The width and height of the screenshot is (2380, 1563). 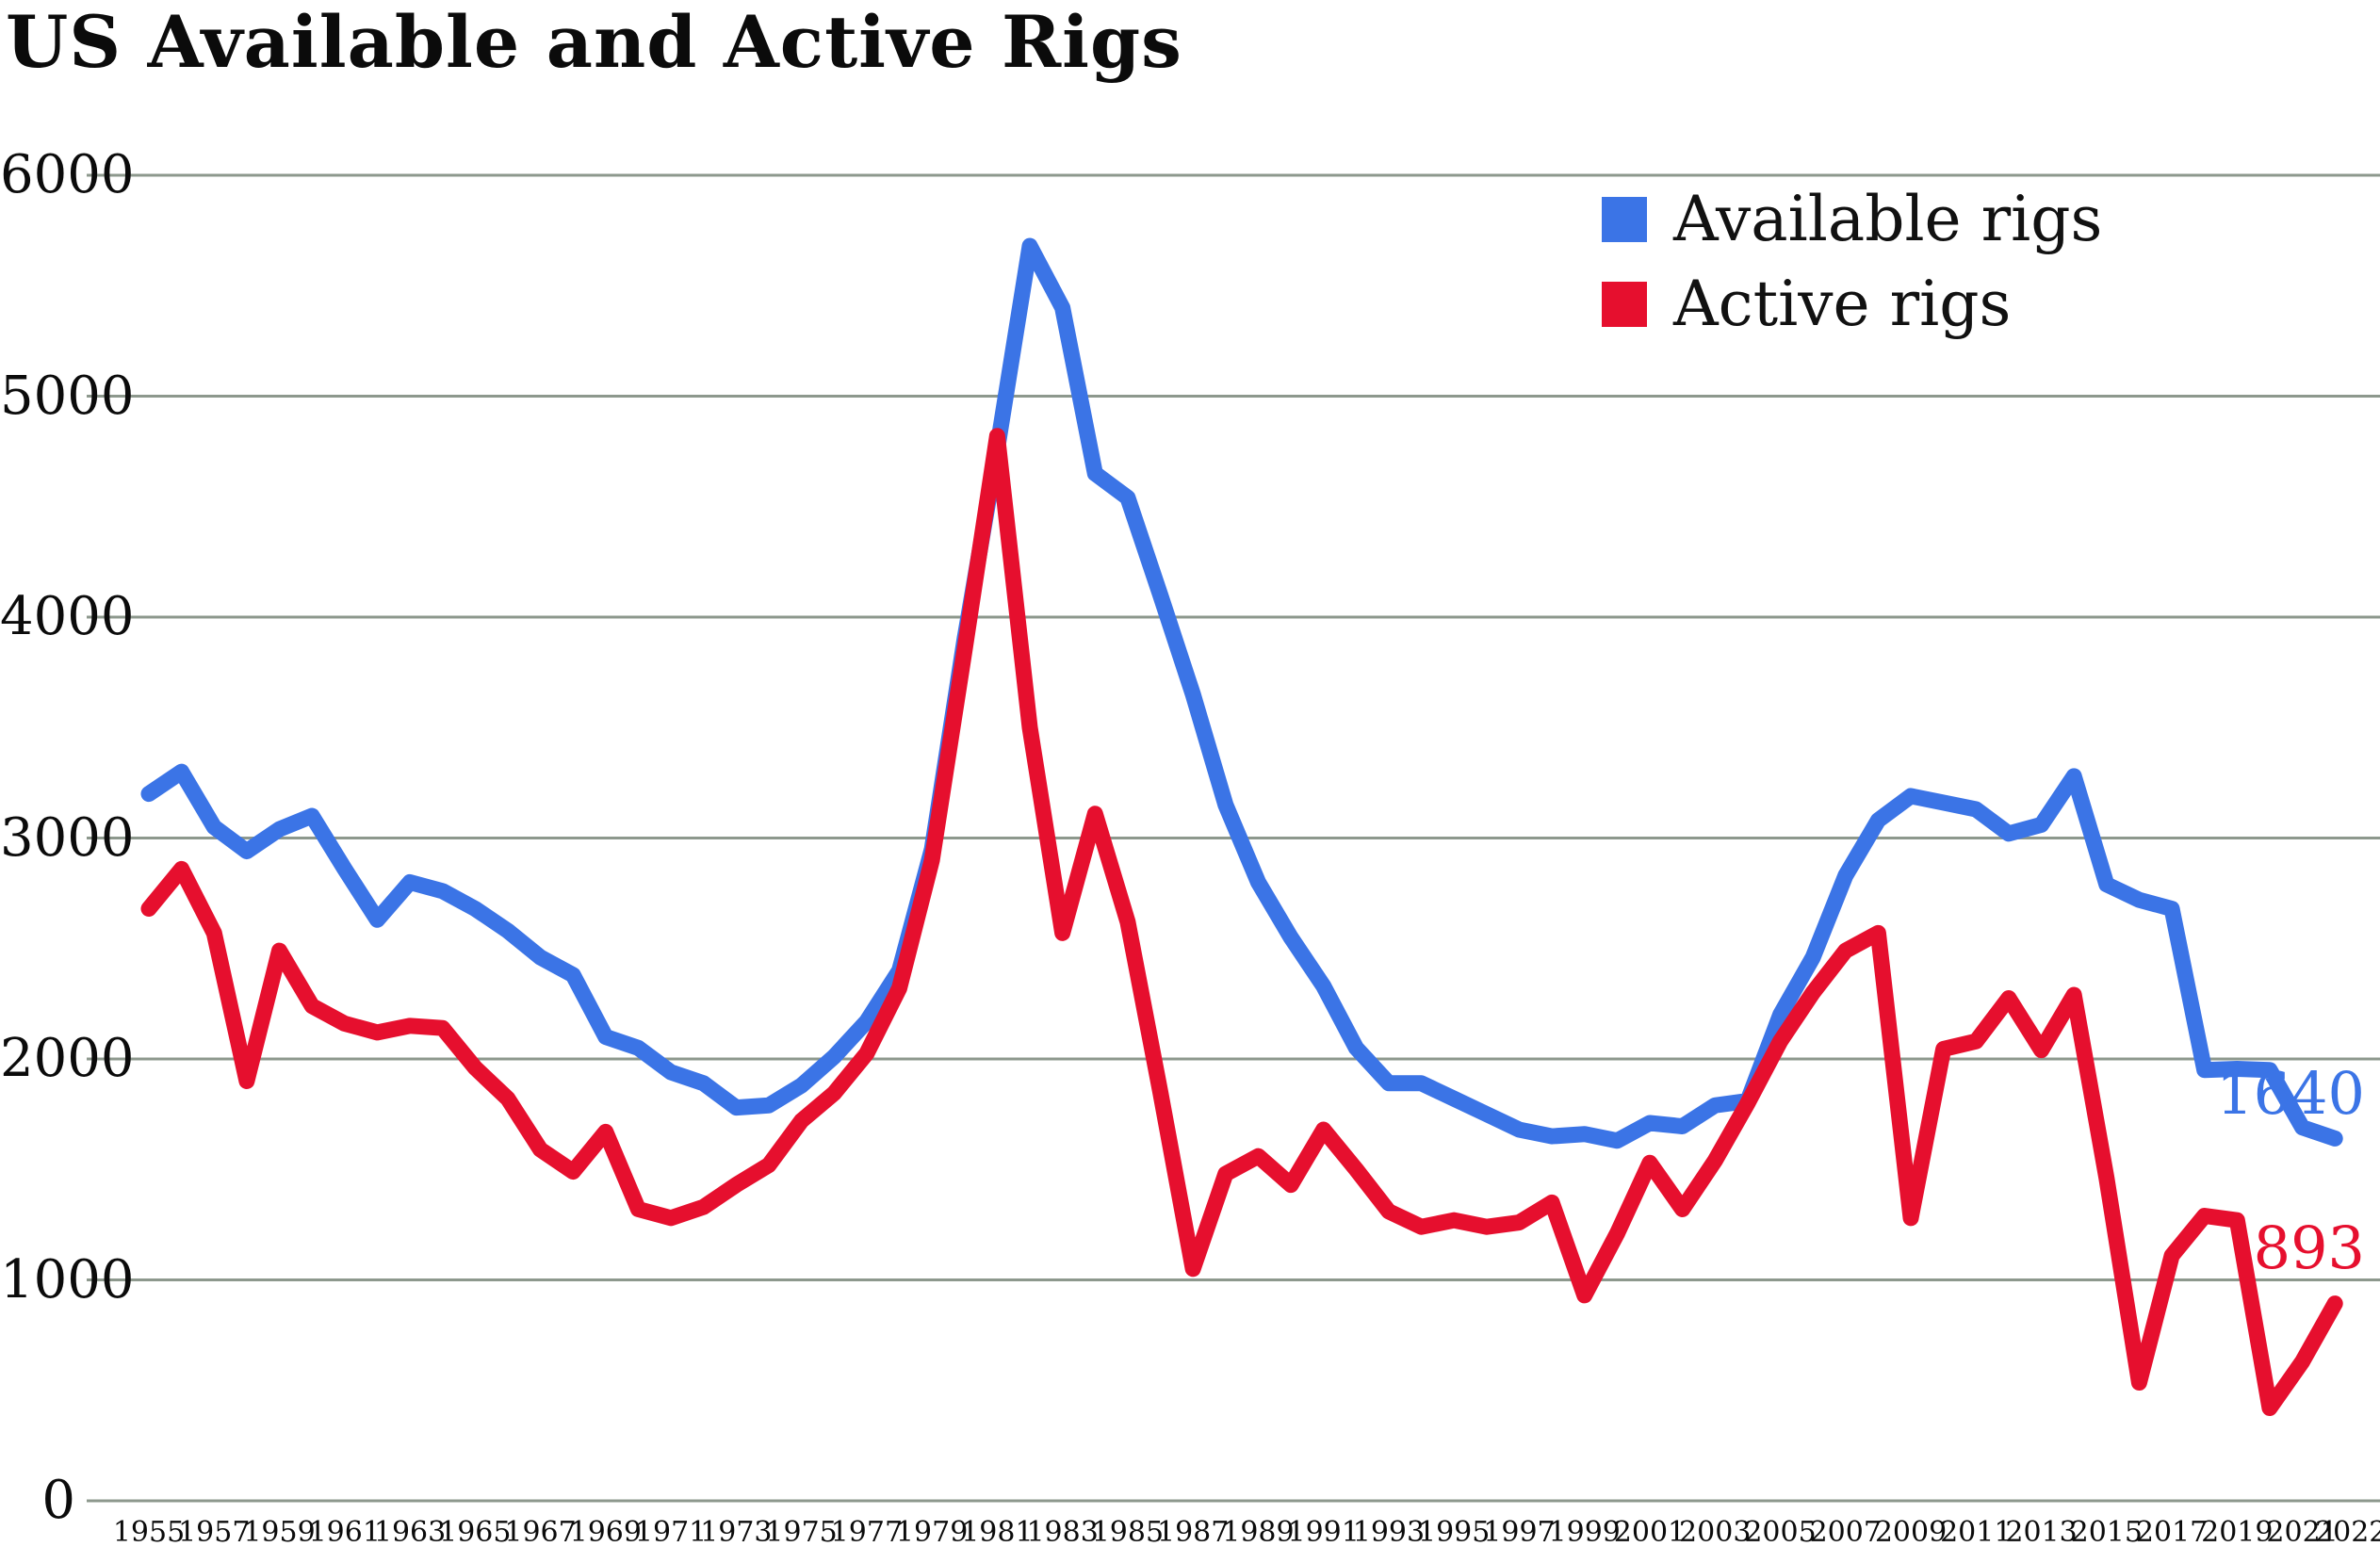 What do you see at coordinates (1193, 1532) in the screenshot?
I see `x-tick-label-1987: 1987` at bounding box center [1193, 1532].